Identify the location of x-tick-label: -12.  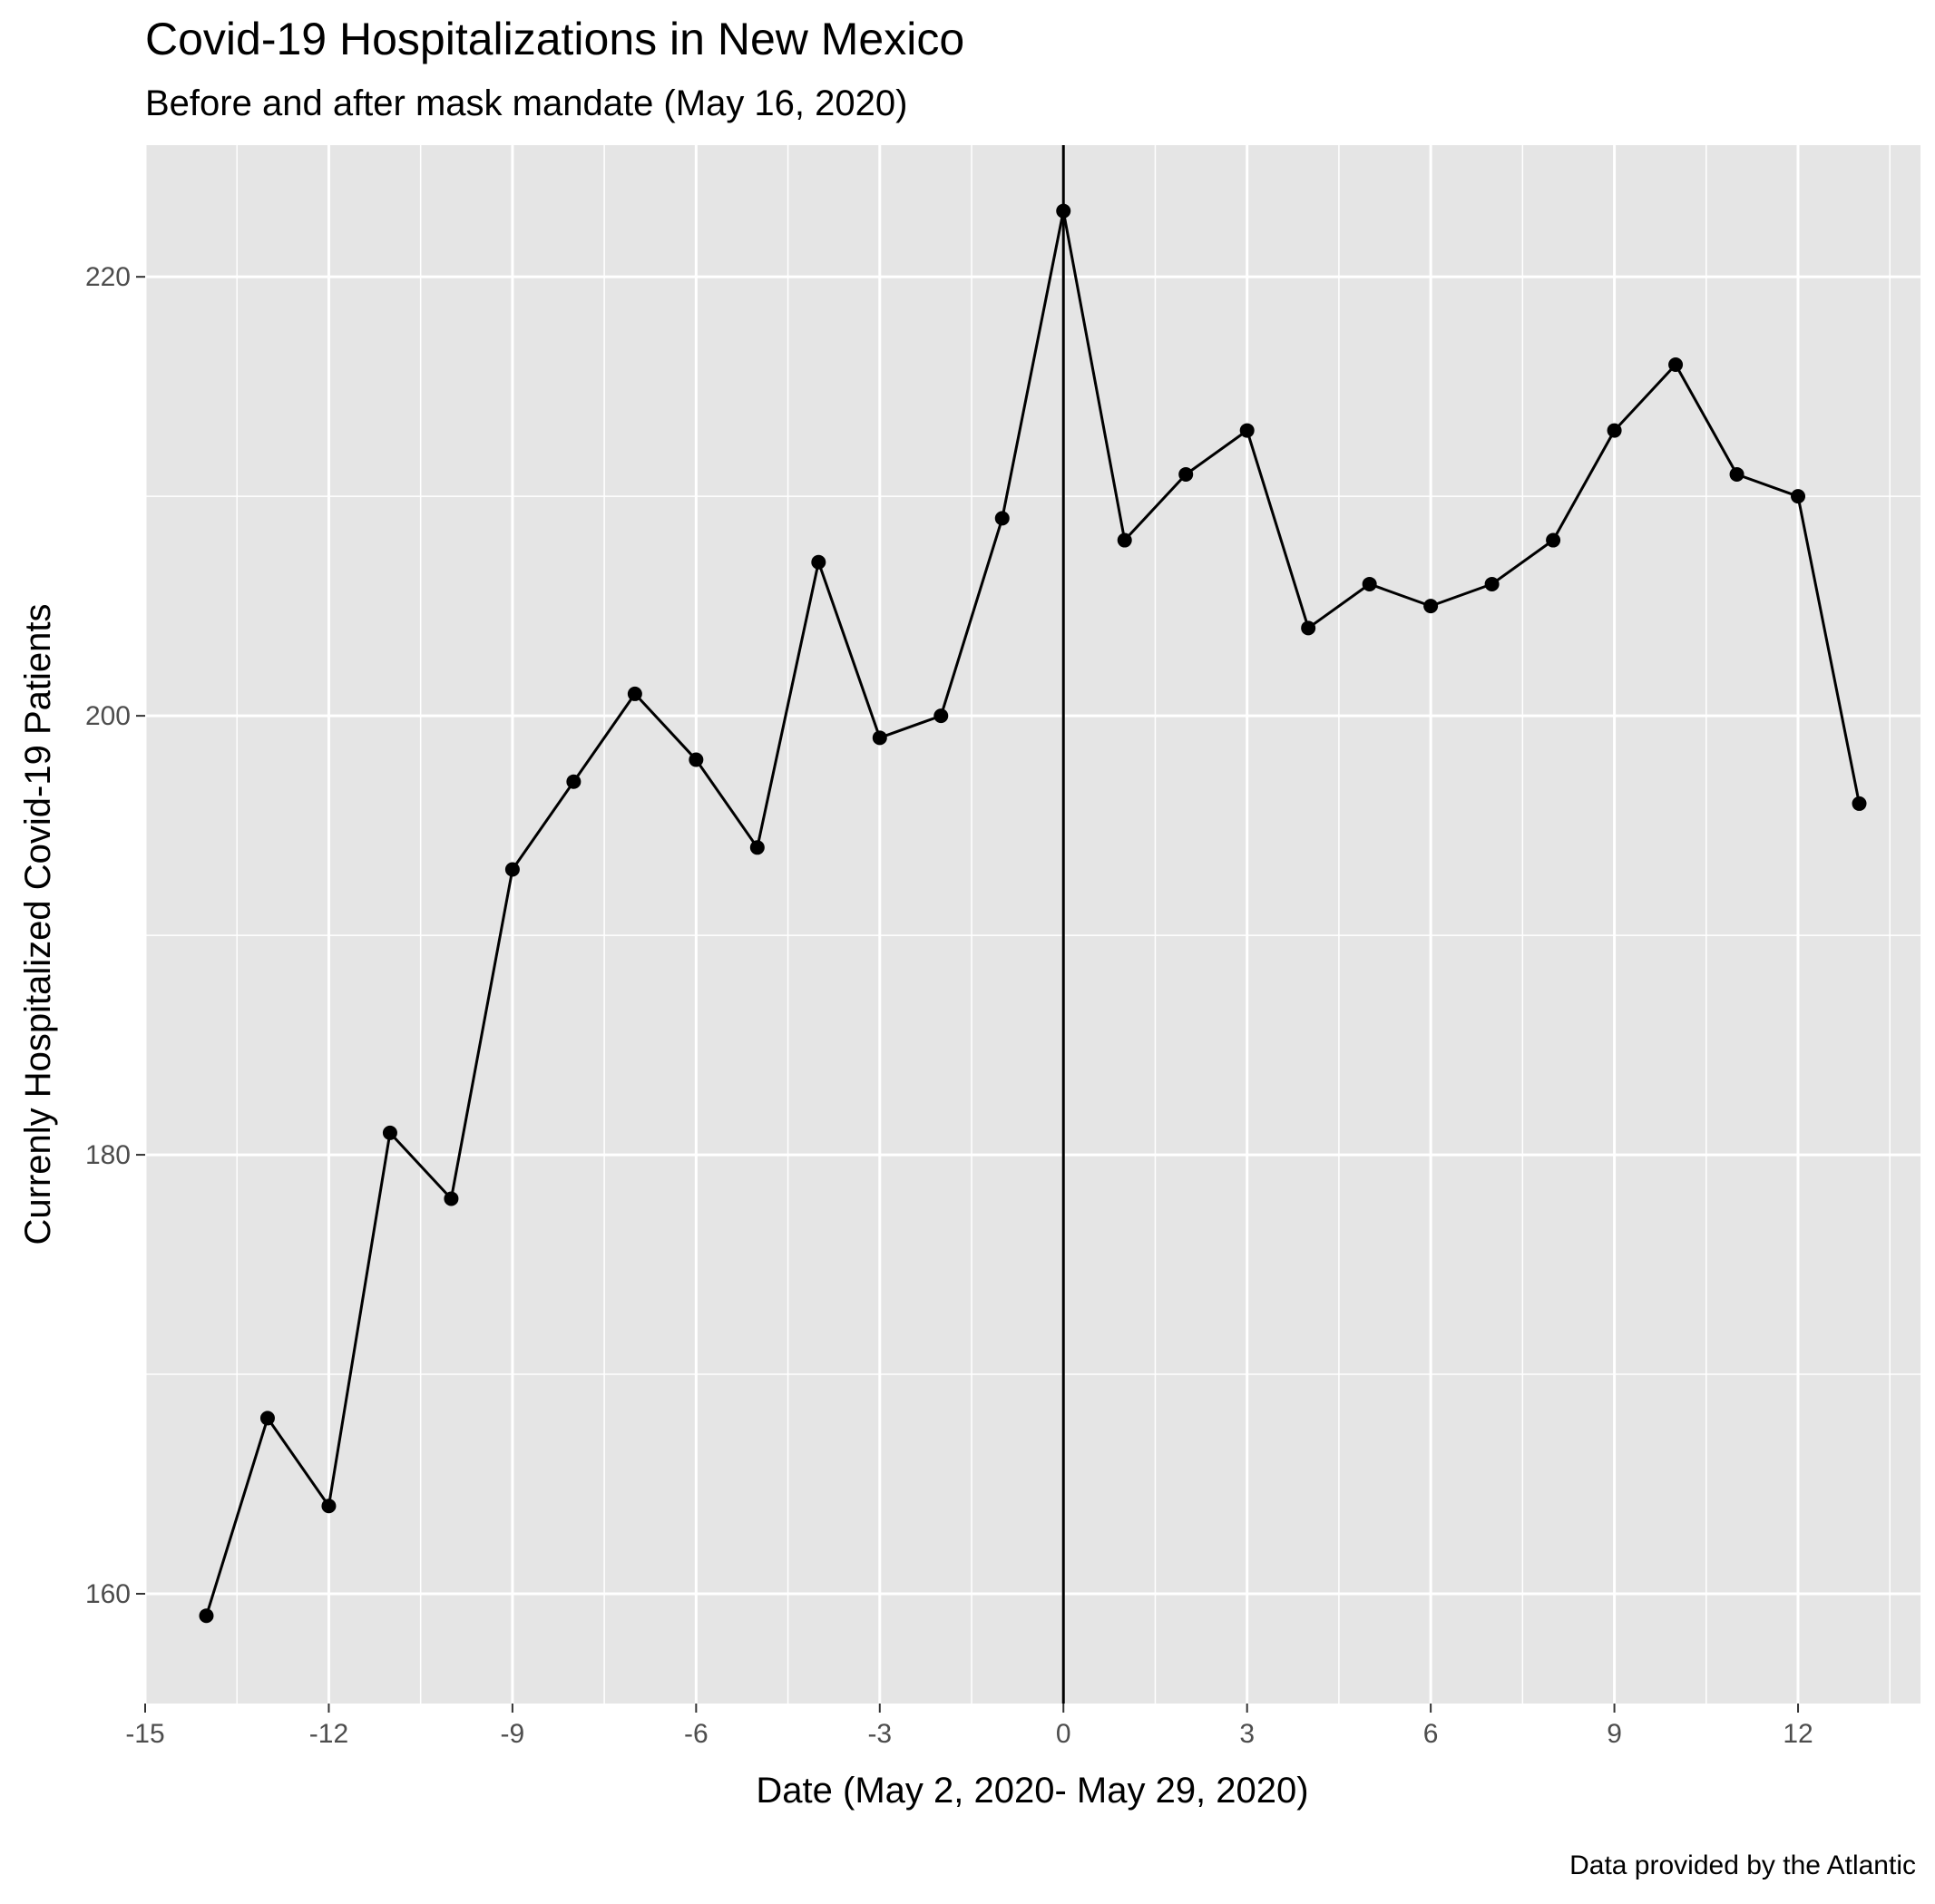
(328, 1734).